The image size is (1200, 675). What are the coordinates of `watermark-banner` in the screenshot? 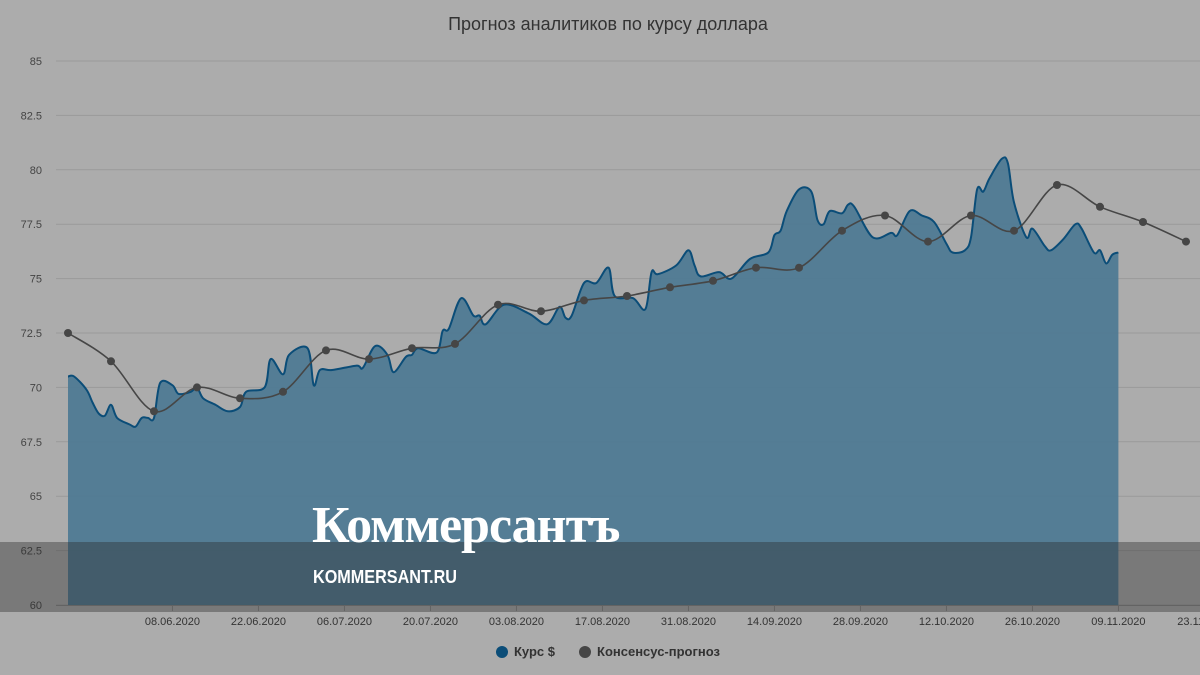 It's located at (600, 577).